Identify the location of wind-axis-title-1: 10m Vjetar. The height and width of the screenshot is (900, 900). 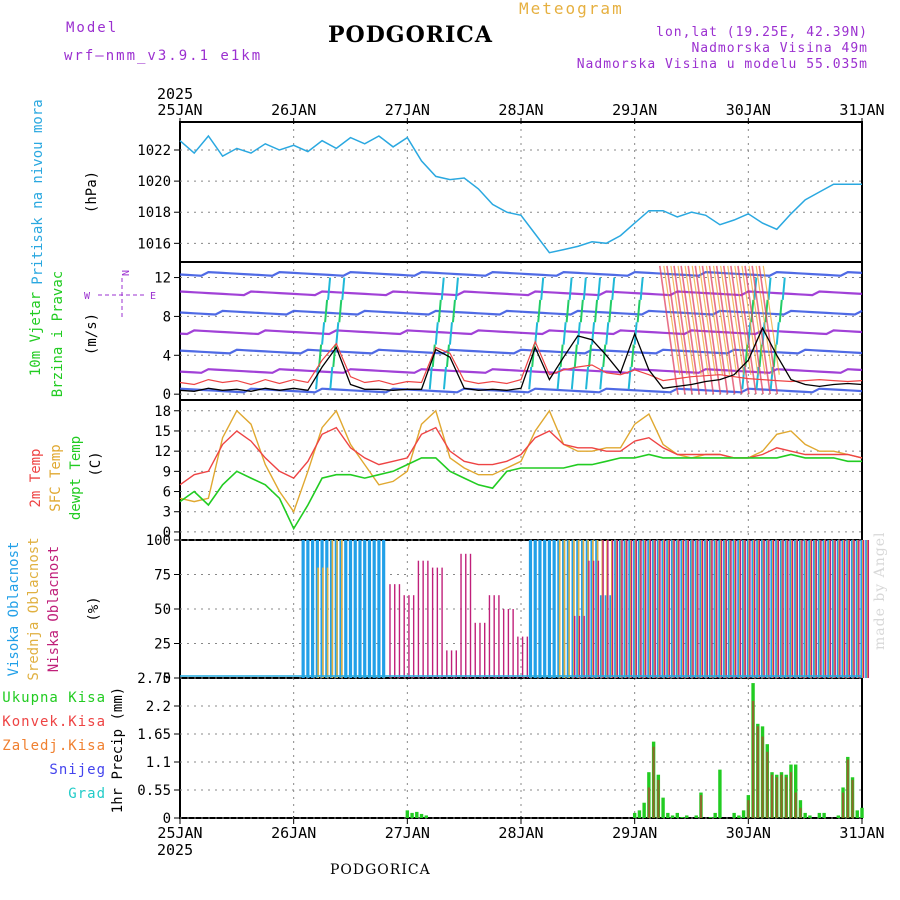
(36, 334).